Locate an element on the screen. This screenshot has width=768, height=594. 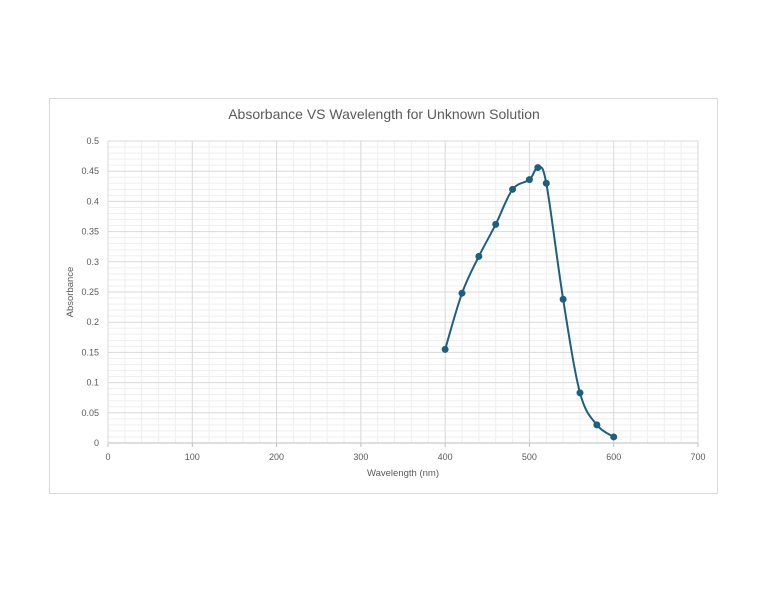
x-axis-label: Wavelength (nm) is located at coordinates (403, 473).